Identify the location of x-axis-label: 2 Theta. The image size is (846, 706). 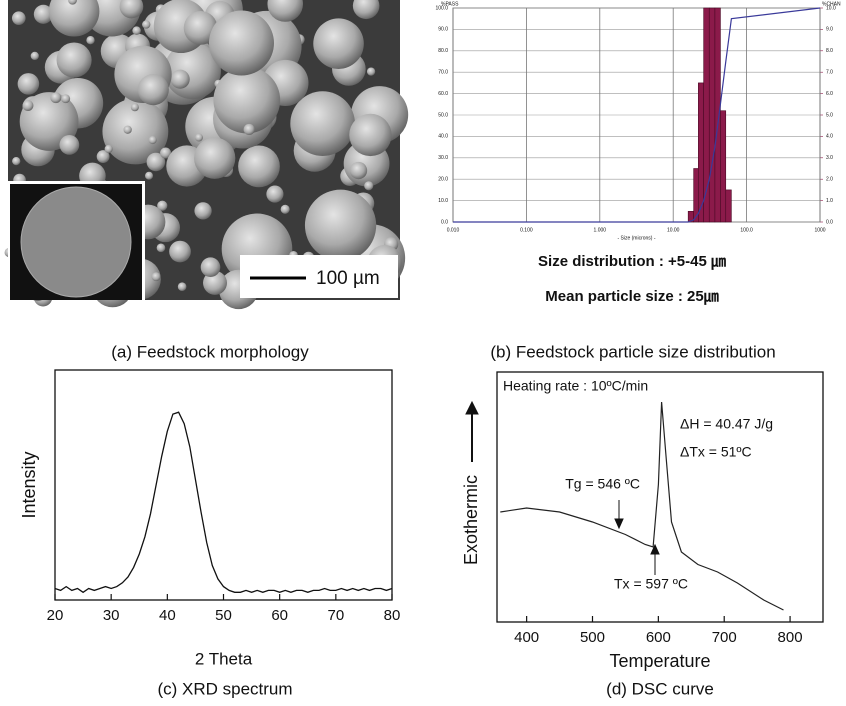
(224, 658).